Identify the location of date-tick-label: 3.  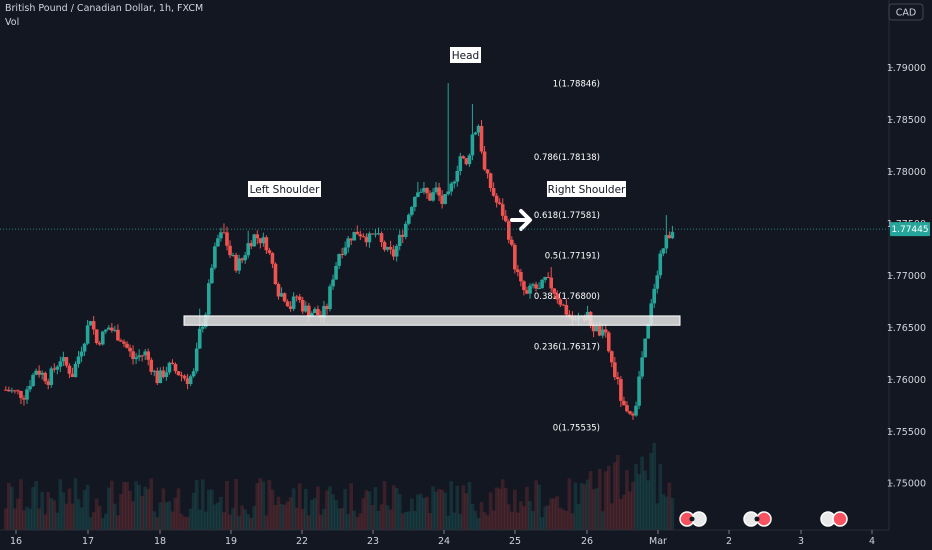
(801, 541).